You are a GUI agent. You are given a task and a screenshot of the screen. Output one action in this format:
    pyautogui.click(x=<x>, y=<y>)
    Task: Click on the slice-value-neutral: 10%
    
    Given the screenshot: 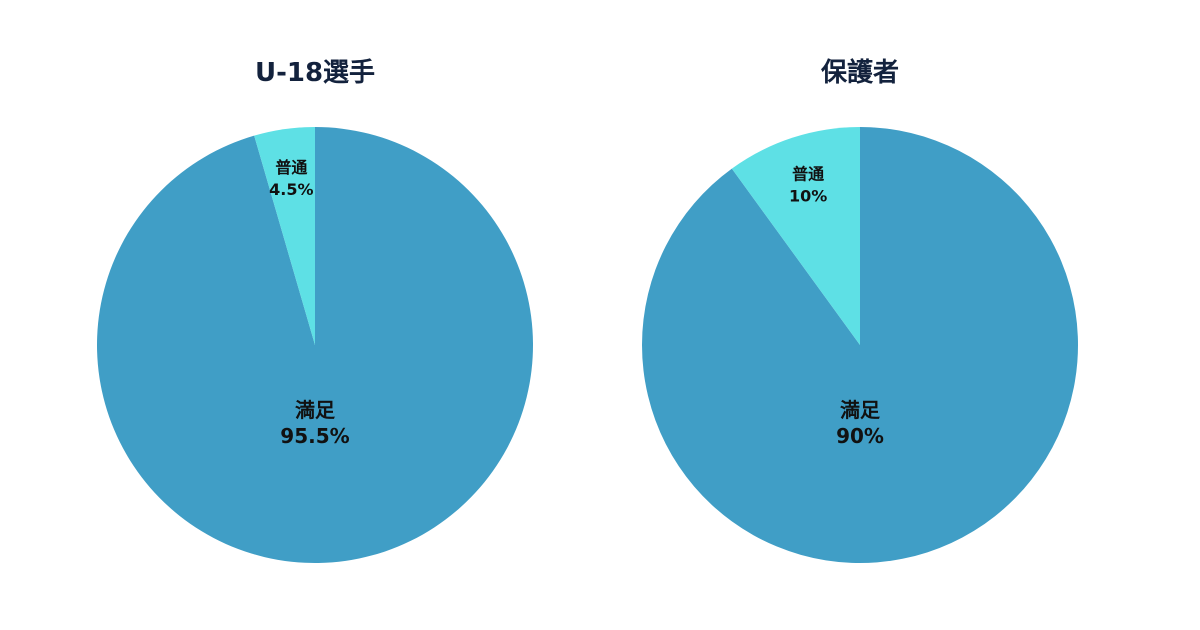 What is the action you would take?
    pyautogui.click(x=808, y=195)
    